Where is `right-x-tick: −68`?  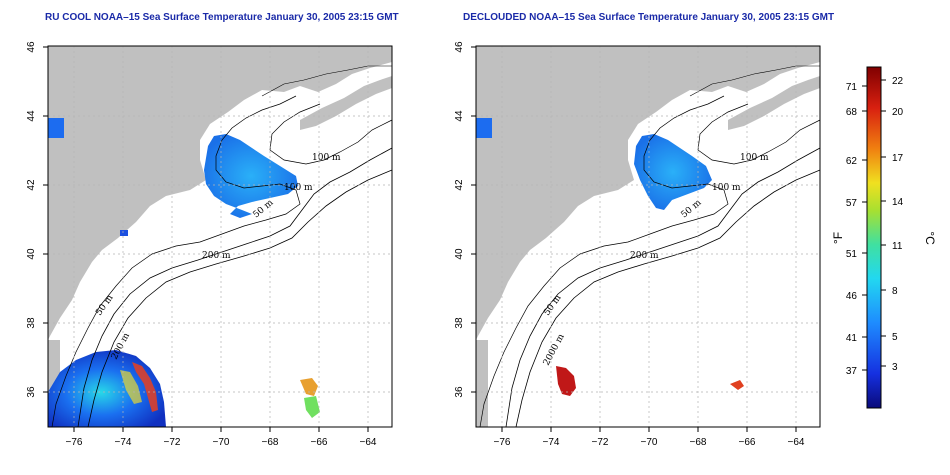
right-x-tick: −68 is located at coordinates (698, 442).